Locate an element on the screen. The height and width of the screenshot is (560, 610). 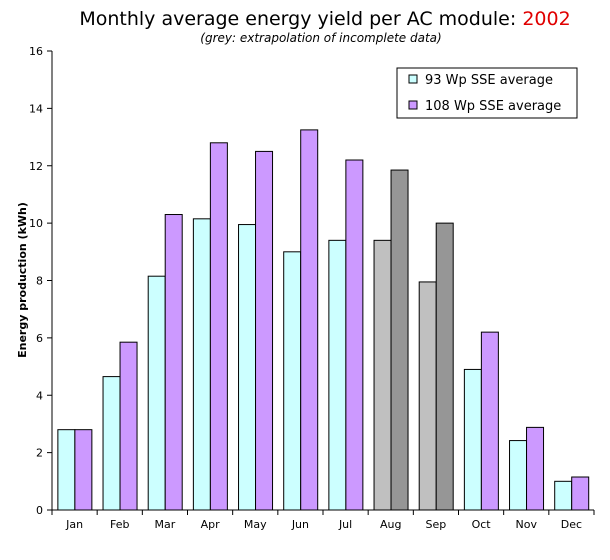
x-tick-label-nov: Nov is located at coordinates (527, 524).